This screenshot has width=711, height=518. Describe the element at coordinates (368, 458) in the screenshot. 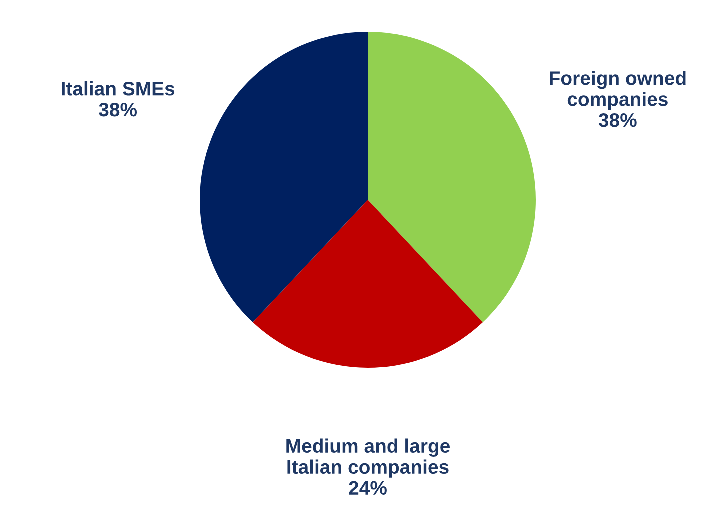

I see `slice-label: Medium and large Italian companies` at that location.